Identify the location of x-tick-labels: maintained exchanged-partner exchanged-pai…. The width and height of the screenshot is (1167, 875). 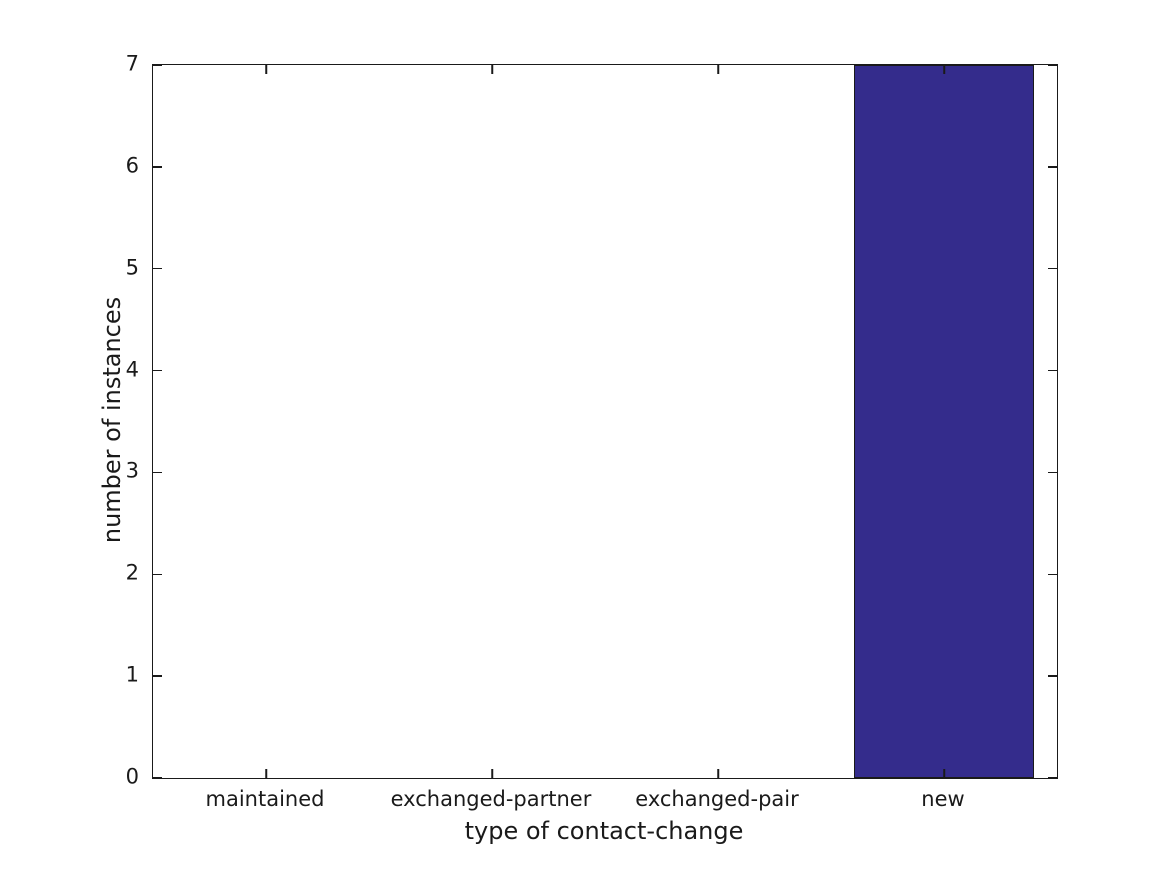
(604, 801).